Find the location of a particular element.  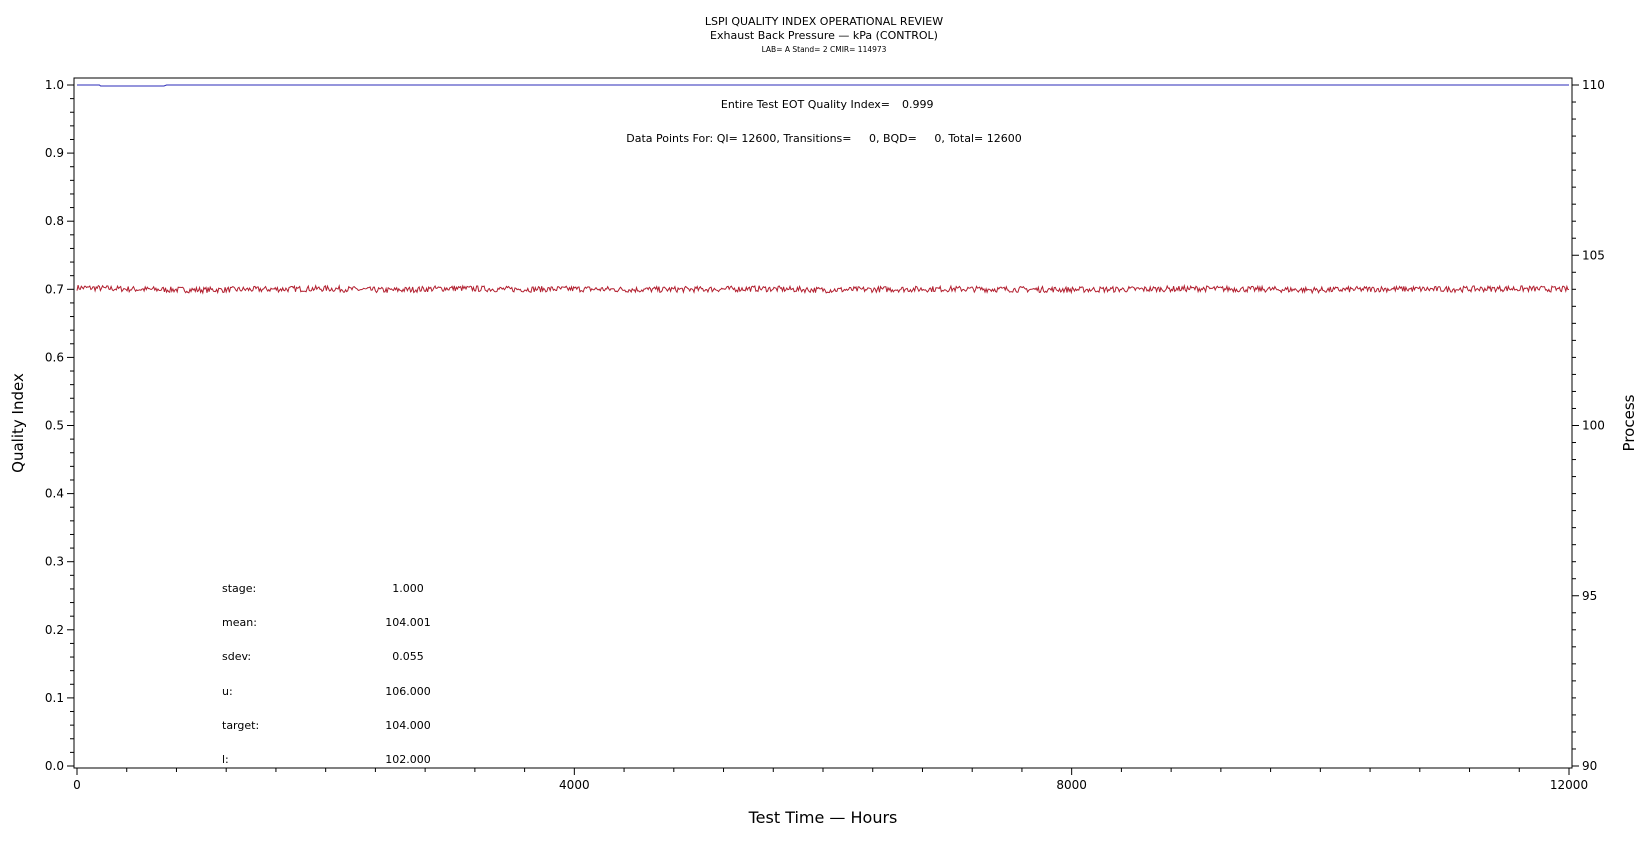

x-axis-label: Test Time — Hours is located at coordinates (823, 817).